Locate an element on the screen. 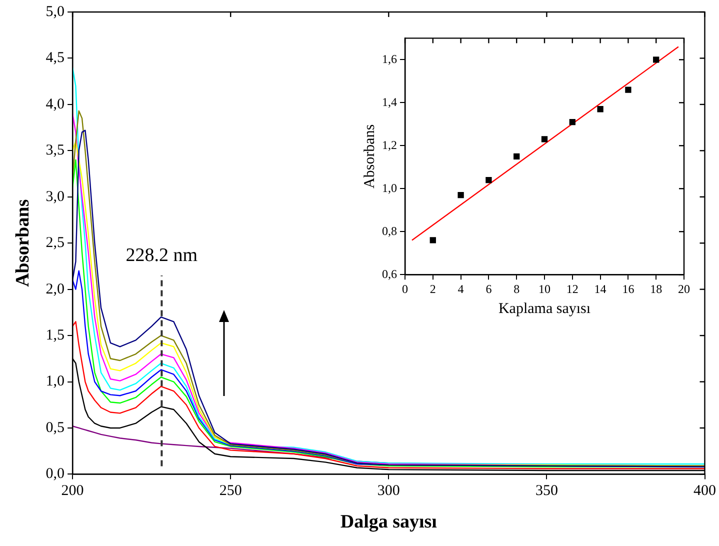 This screenshot has height=546, width=719. x-tick-label: 0 is located at coordinates (405, 289).